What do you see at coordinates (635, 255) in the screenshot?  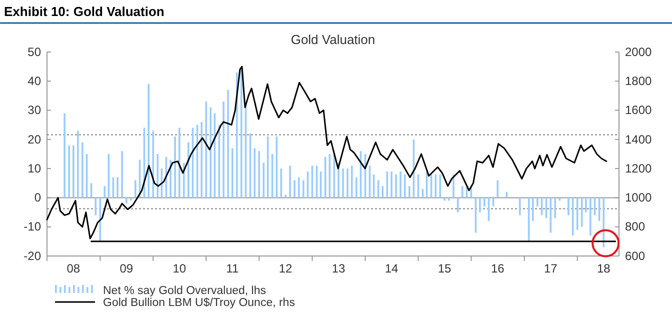 I see `y2-tick-label: 600` at bounding box center [635, 255].